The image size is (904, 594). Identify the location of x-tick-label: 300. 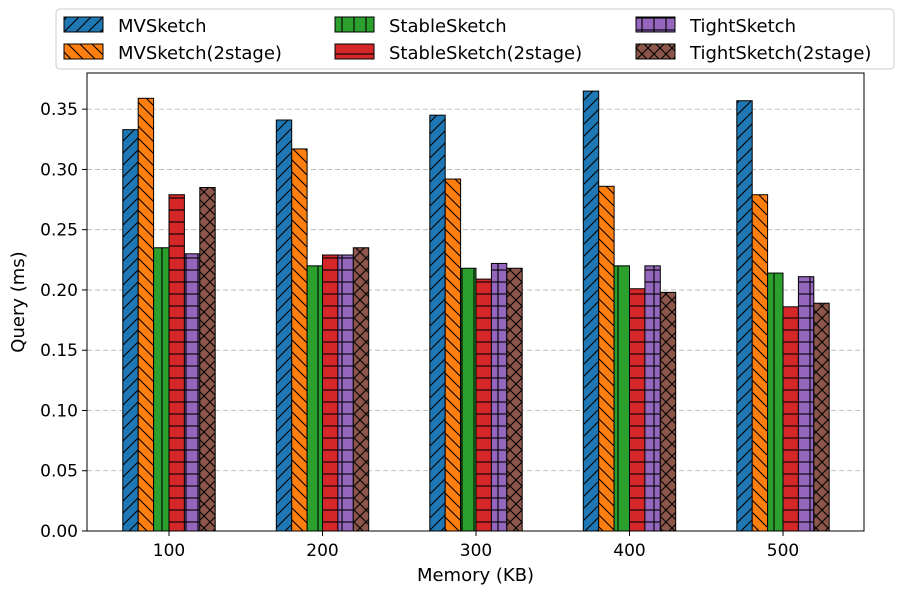
(476, 551).